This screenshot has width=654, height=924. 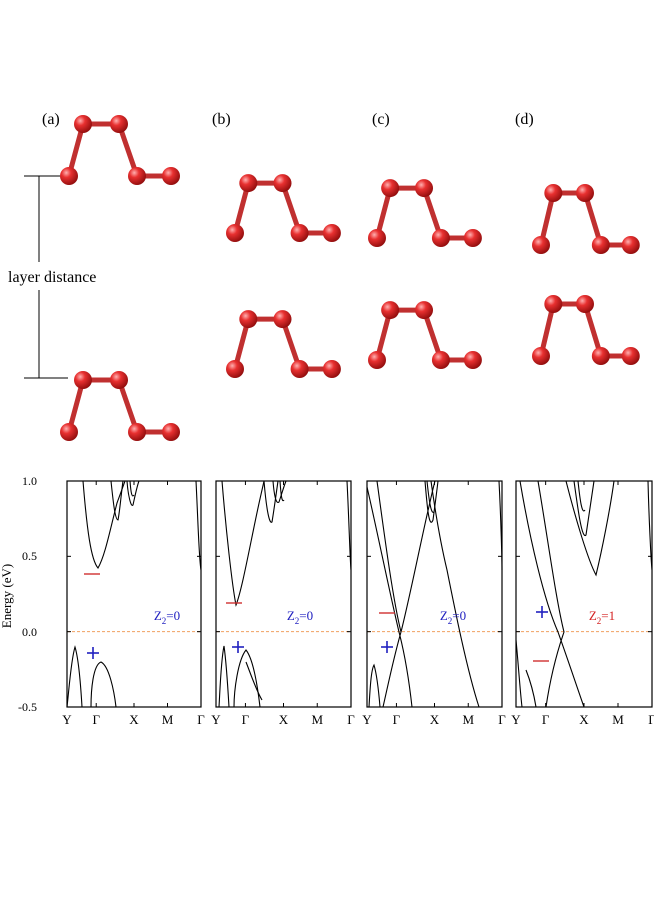 What do you see at coordinates (524, 119) in the screenshot?
I see `panel-label-d: (d)` at bounding box center [524, 119].